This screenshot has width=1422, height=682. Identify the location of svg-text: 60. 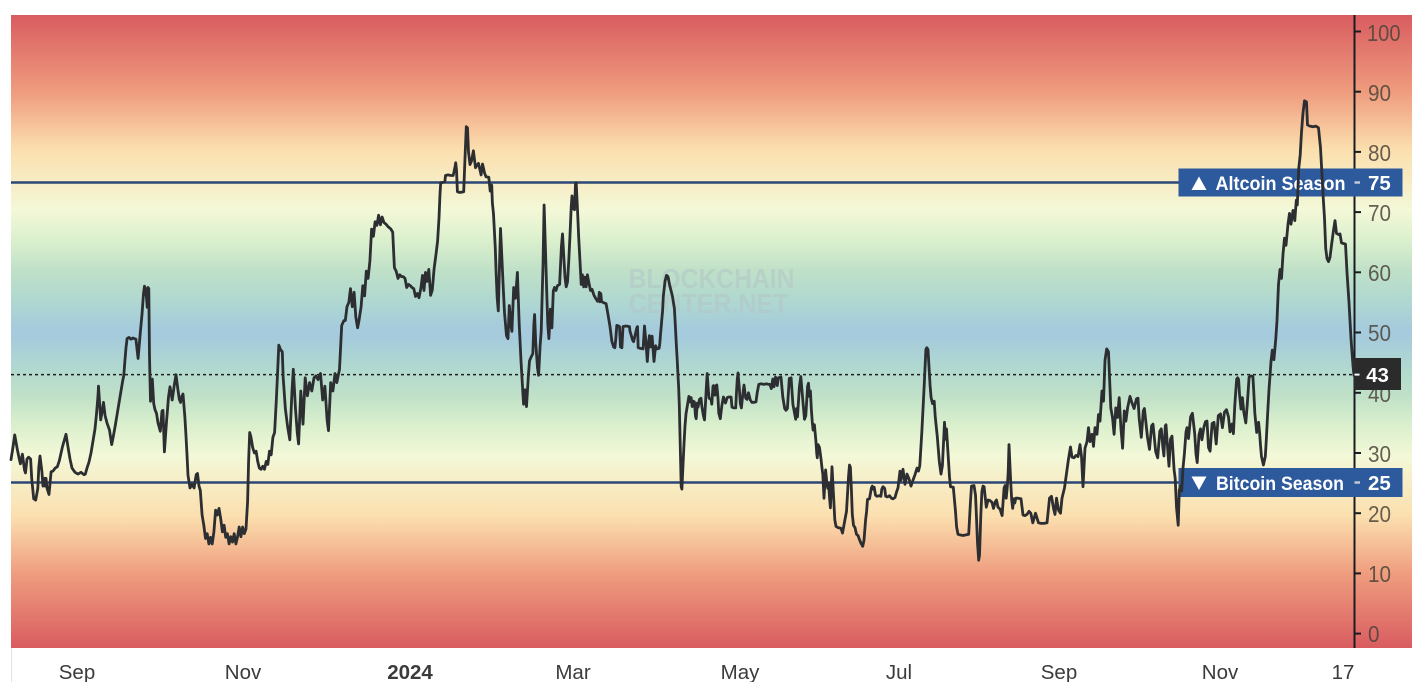
(1379, 273).